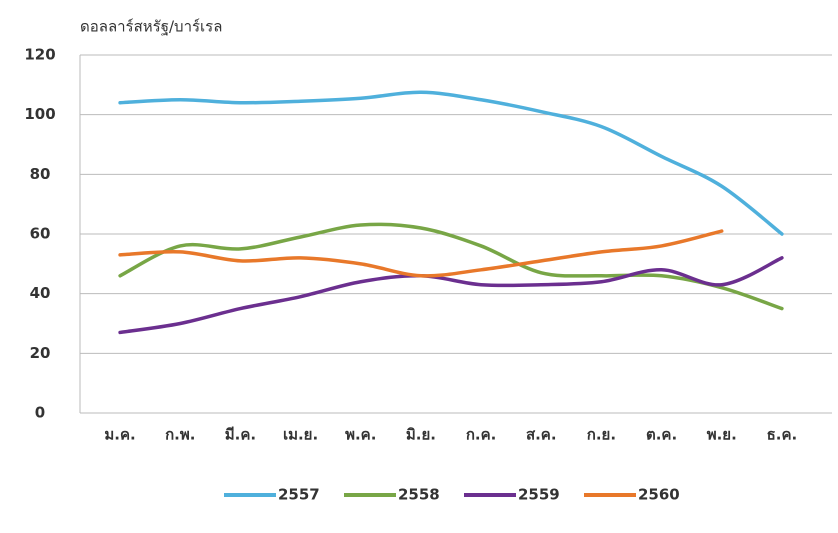 Image resolution: width=838 pixels, height=533 pixels. What do you see at coordinates (40, 234) in the screenshot?
I see `y-tick-label: 60` at bounding box center [40, 234].